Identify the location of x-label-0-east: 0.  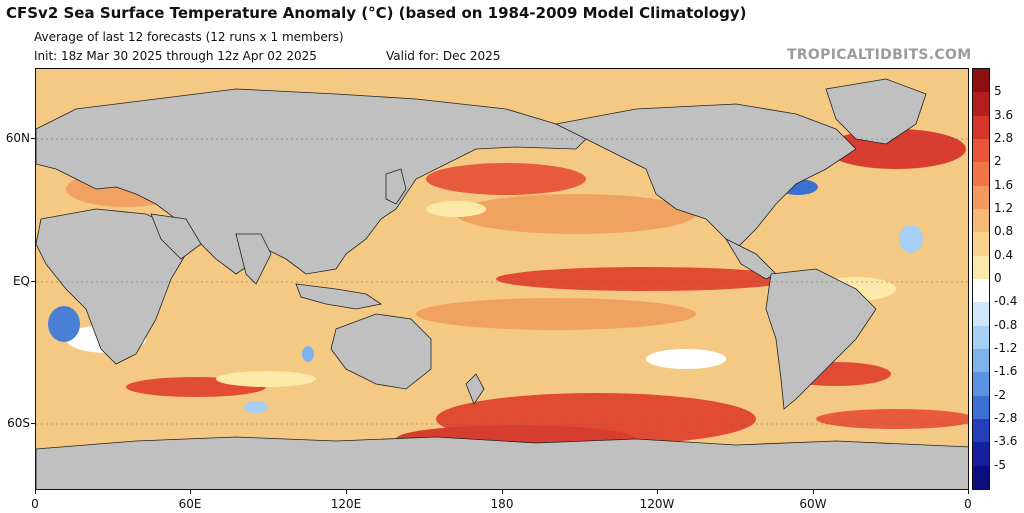
(968, 504).